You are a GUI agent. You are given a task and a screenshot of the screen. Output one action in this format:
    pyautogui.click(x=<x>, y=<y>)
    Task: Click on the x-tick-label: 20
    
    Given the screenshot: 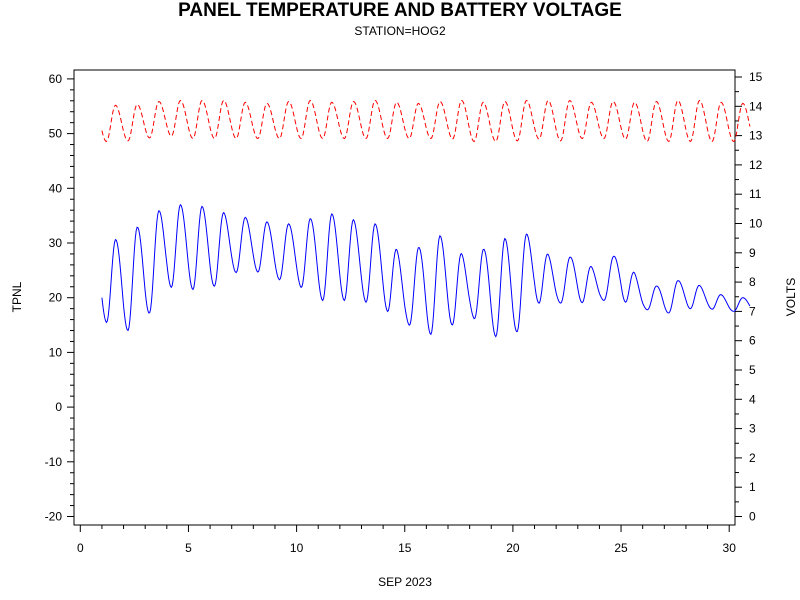 What is the action you would take?
    pyautogui.click(x=513, y=548)
    